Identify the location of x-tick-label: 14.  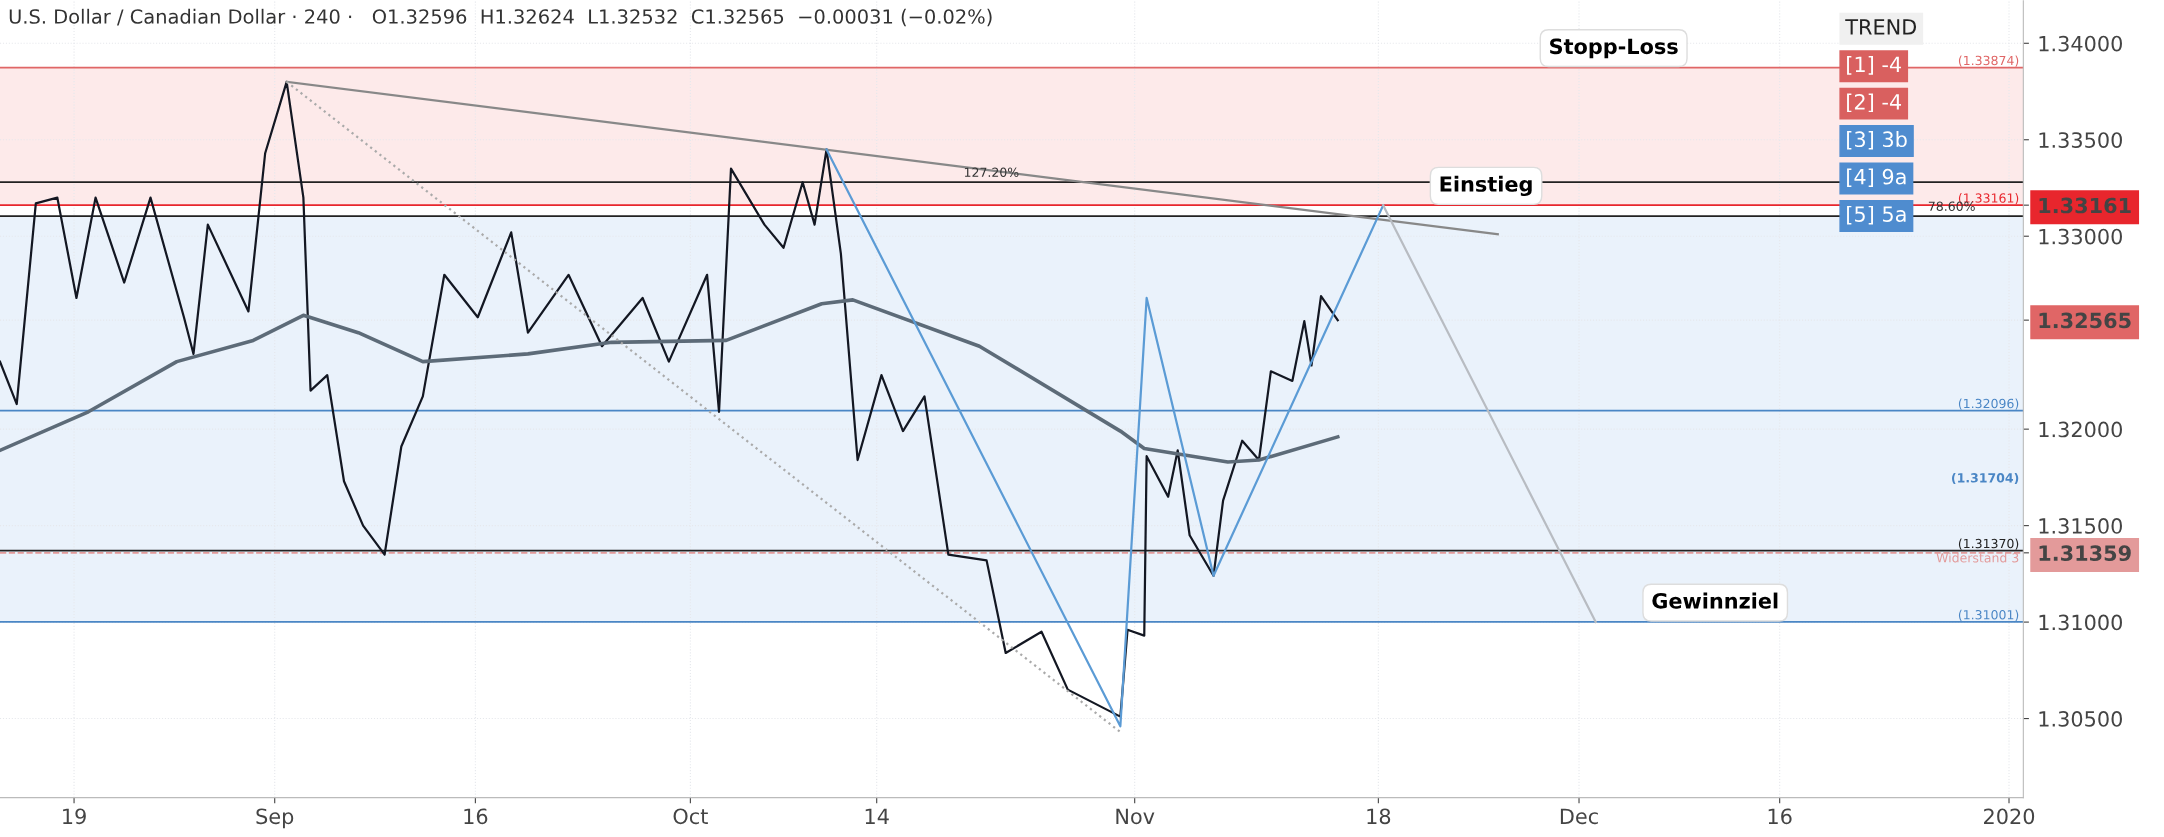
(877, 816).